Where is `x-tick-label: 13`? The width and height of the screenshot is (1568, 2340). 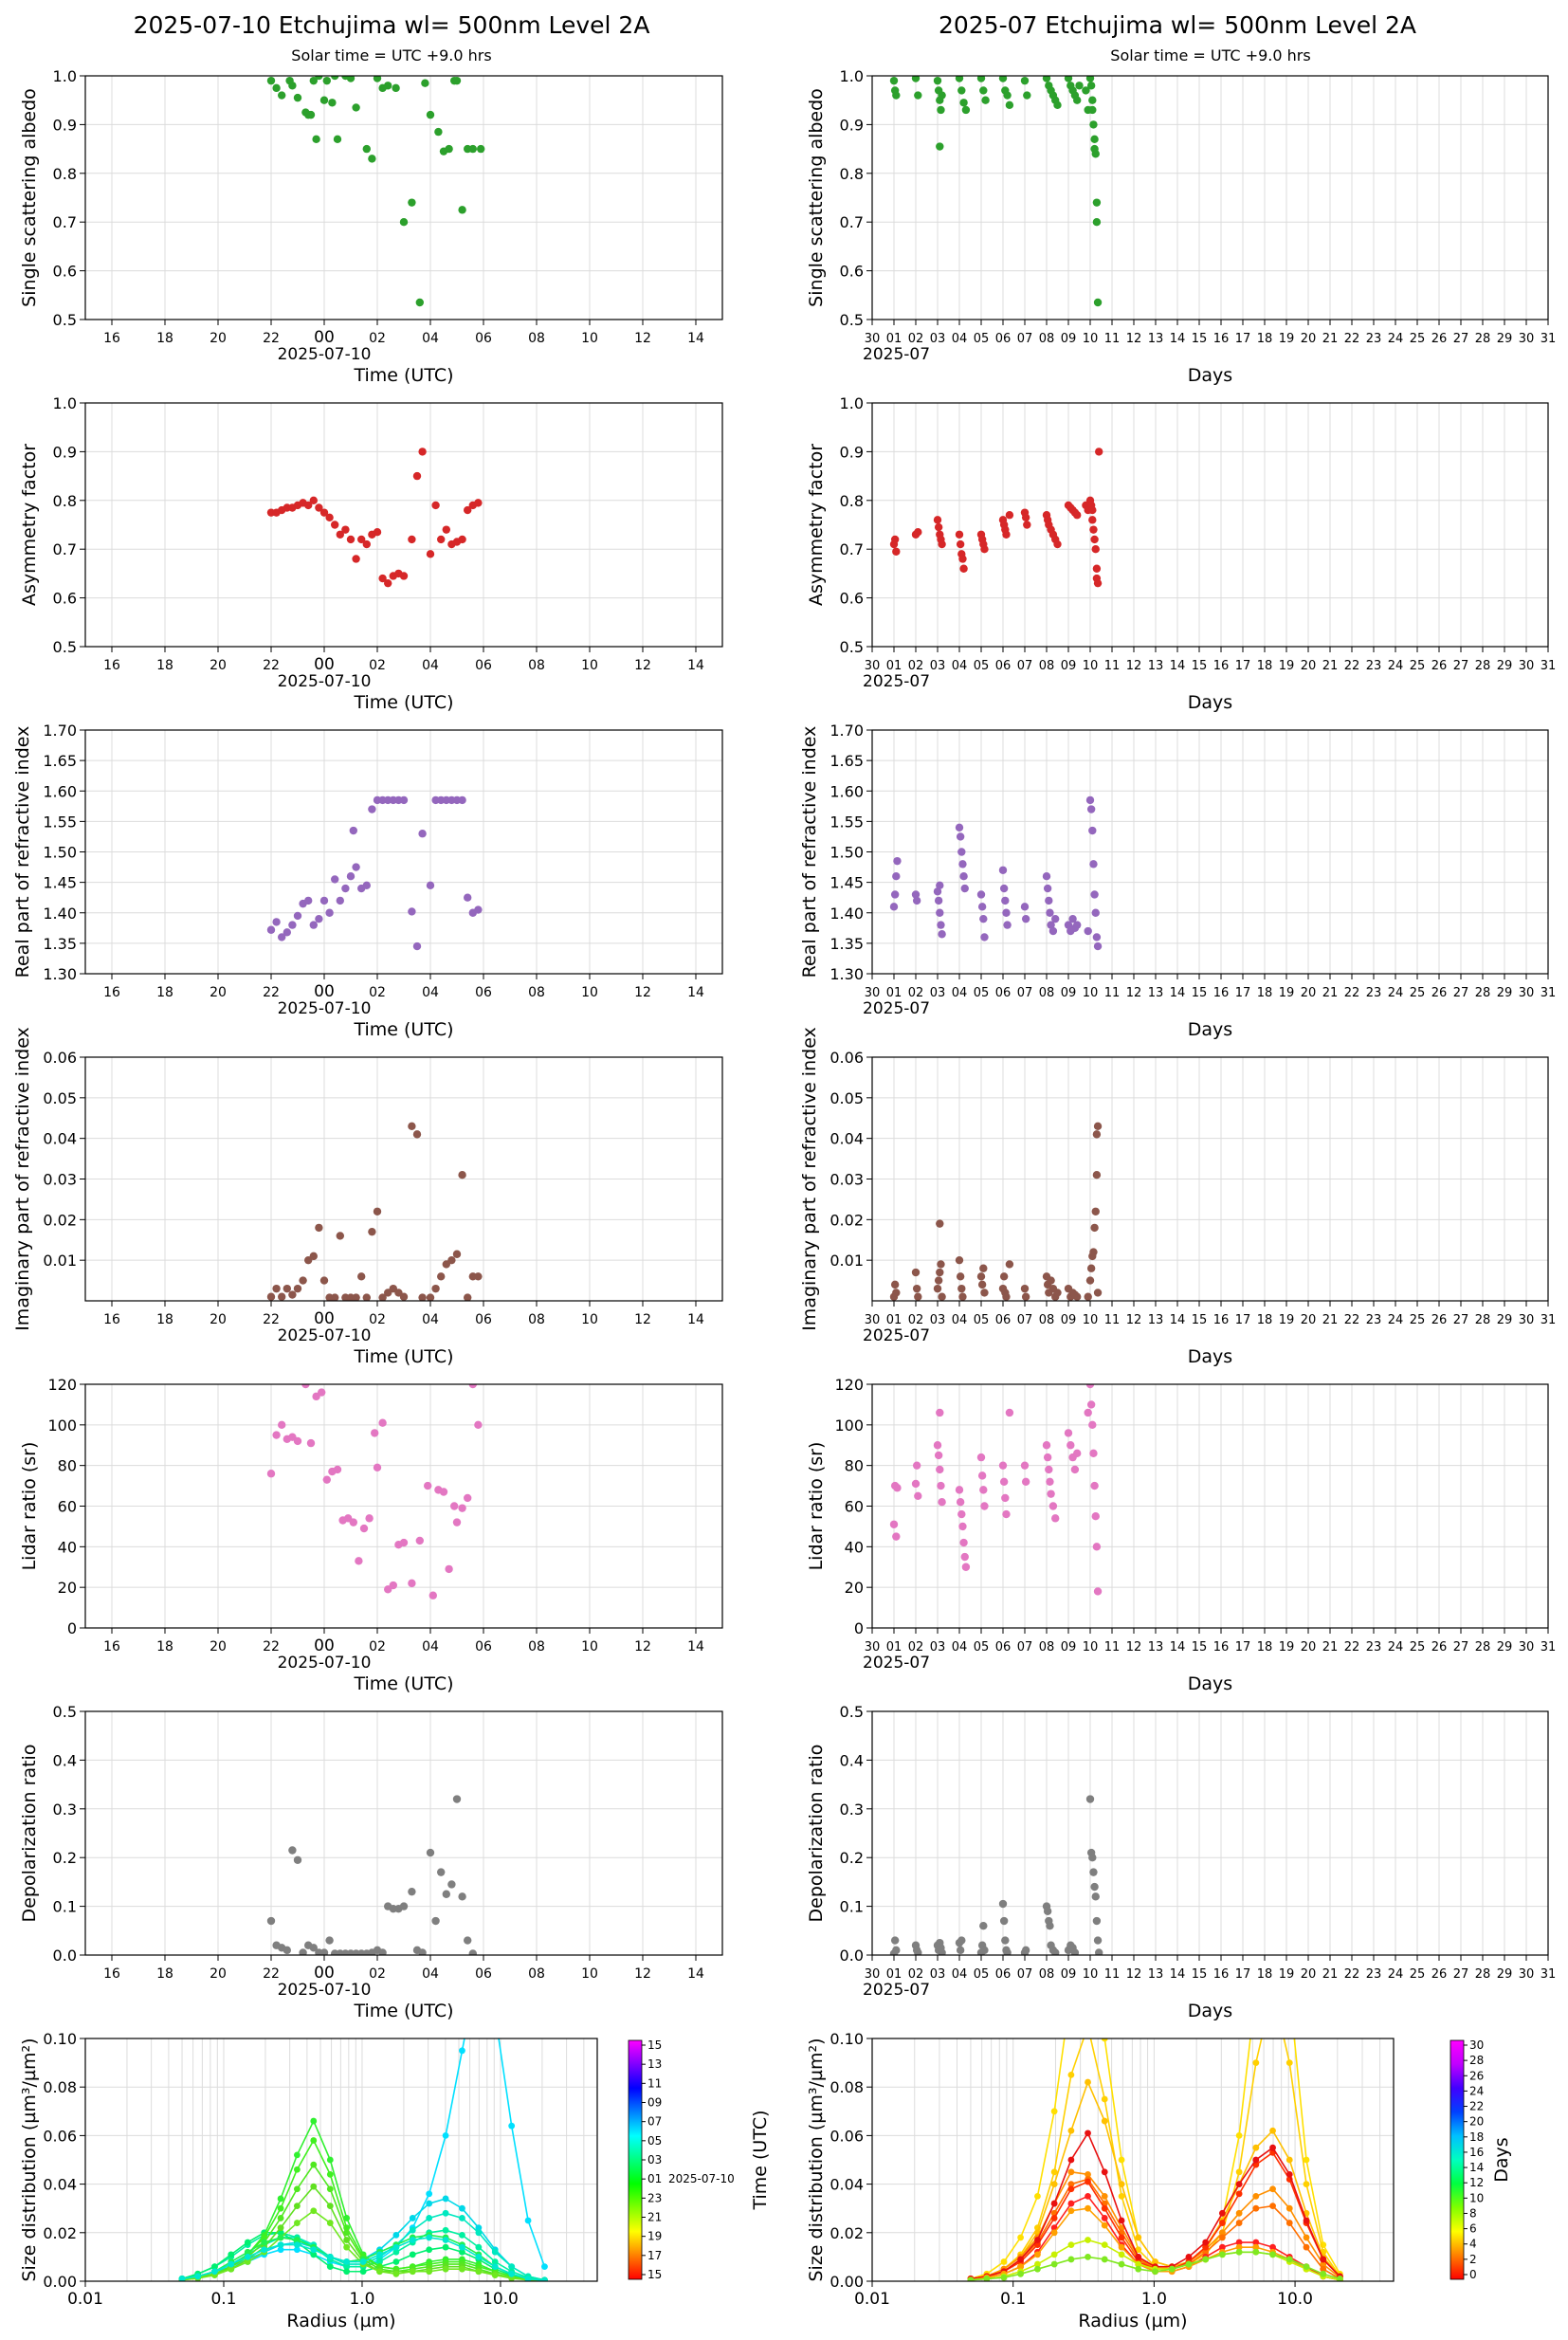 x-tick-label: 13 is located at coordinates (1156, 339).